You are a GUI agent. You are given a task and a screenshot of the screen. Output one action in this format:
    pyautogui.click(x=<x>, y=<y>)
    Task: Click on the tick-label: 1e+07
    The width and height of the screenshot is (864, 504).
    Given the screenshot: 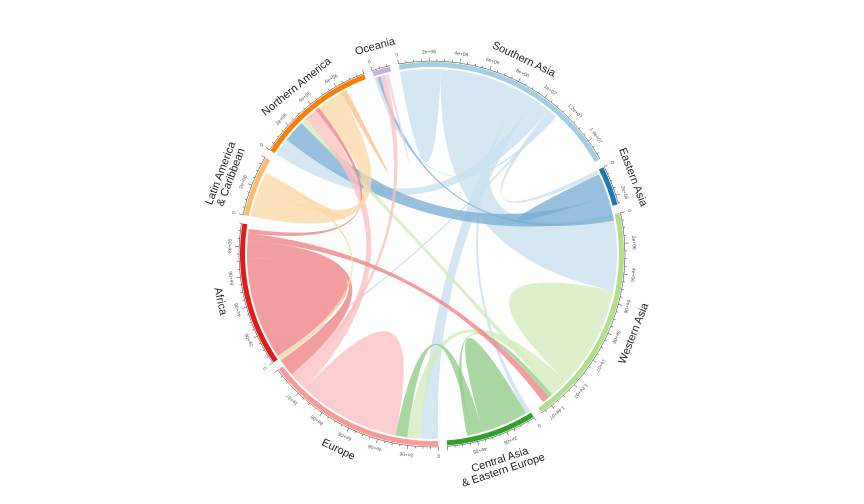 What is the action you would take?
    pyautogui.click(x=600, y=365)
    